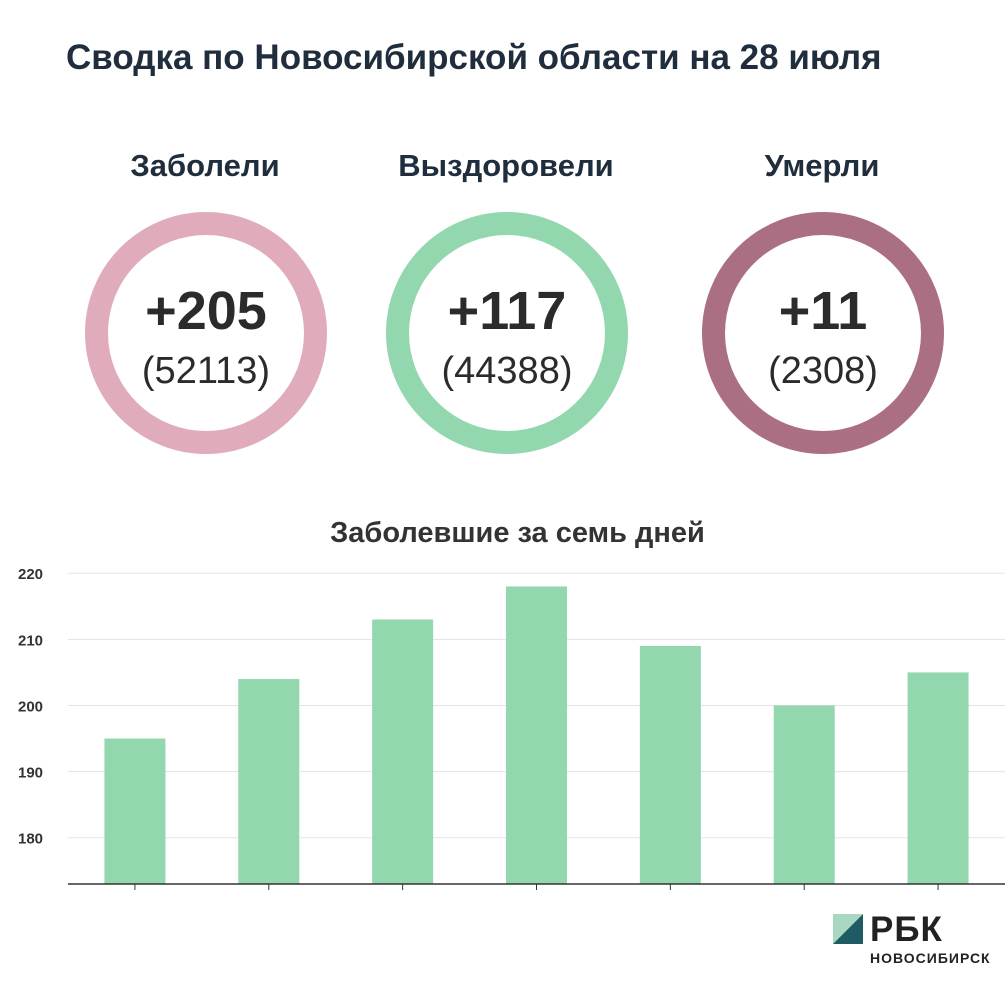  I want to click on stat-total: (52113), so click(206, 371).